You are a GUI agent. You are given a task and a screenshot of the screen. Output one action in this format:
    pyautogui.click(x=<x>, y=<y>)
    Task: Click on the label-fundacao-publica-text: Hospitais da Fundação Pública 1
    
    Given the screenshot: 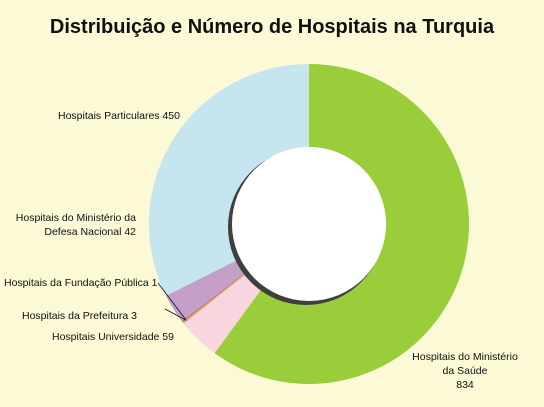 What is the action you would take?
    pyautogui.click(x=81, y=283)
    